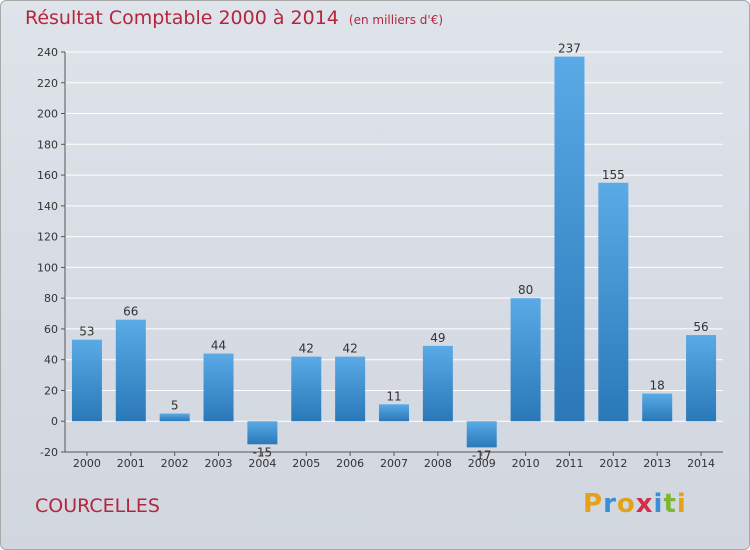 The width and height of the screenshot is (750, 550). I want to click on y-tick-label: 180, so click(47, 144).